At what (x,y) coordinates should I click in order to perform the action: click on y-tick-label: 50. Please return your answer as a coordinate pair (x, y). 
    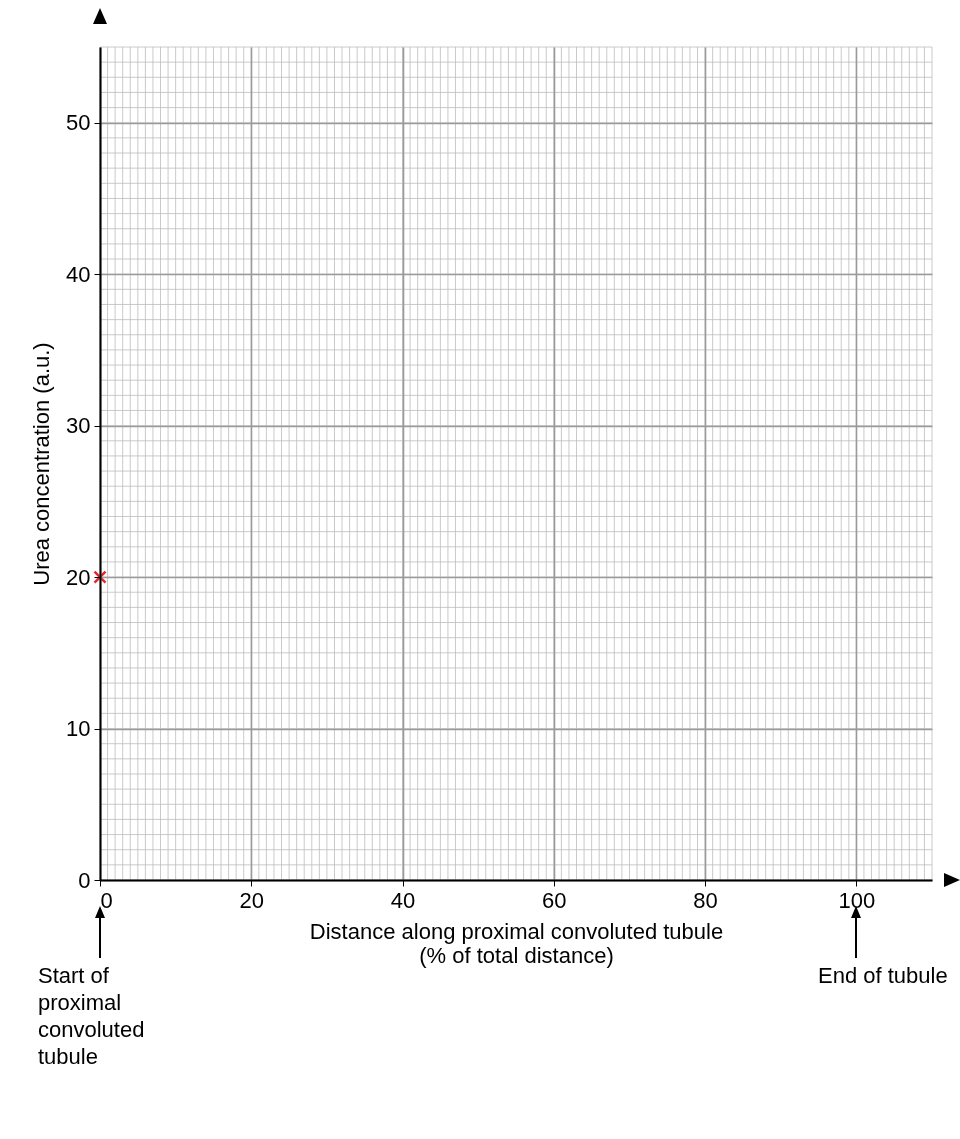
    Looking at the image, I should click on (78, 123).